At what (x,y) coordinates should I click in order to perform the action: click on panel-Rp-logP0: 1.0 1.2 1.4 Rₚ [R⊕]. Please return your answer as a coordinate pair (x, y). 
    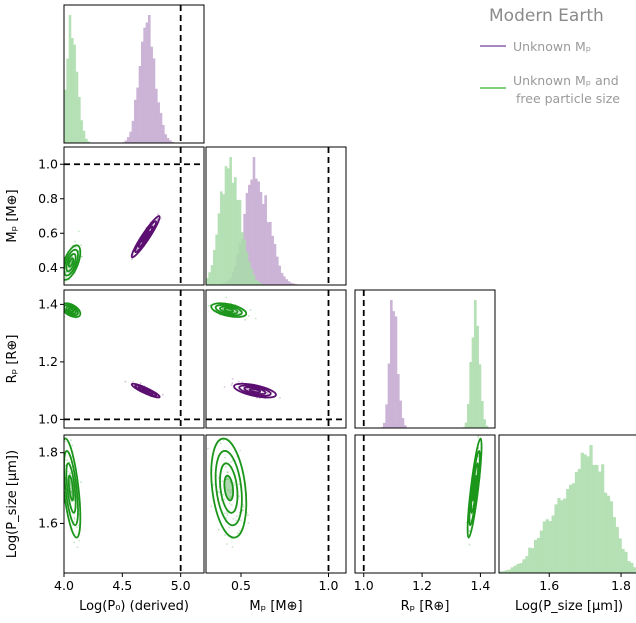
    Looking at the image, I should click on (105, 359).